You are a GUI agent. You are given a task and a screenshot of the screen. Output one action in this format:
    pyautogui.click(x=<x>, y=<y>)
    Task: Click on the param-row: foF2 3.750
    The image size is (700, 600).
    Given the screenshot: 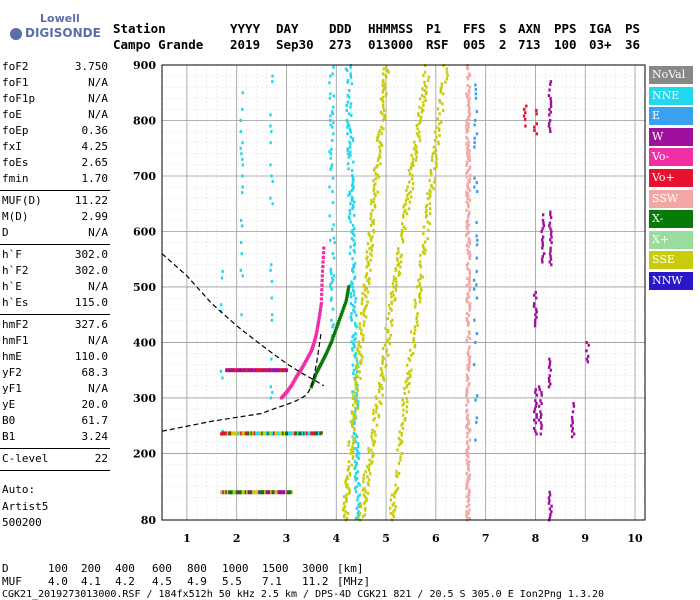 What is the action you would take?
    pyautogui.click(x=55, y=68)
    